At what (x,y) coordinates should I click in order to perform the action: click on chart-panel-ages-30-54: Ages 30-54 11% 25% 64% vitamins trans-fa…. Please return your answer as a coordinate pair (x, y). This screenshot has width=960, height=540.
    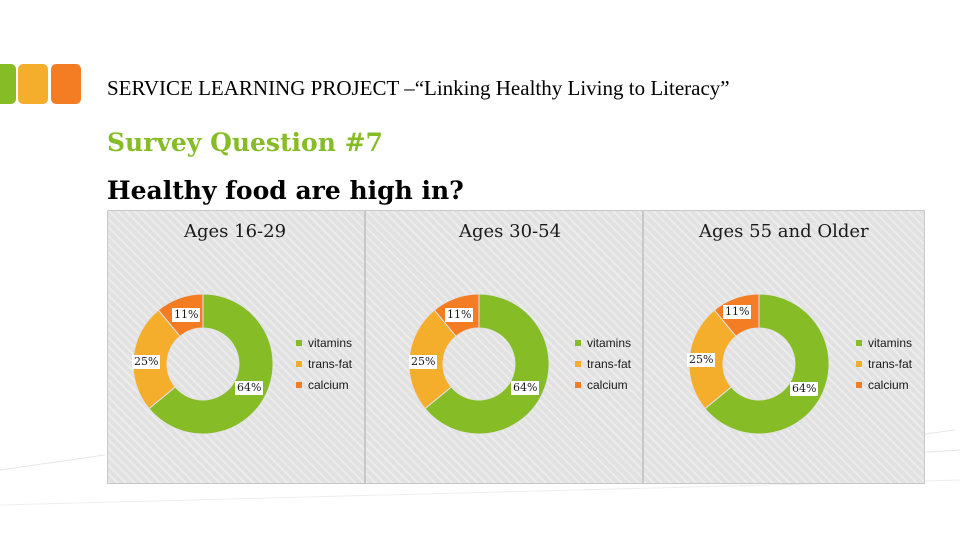
    Looking at the image, I should click on (504, 347).